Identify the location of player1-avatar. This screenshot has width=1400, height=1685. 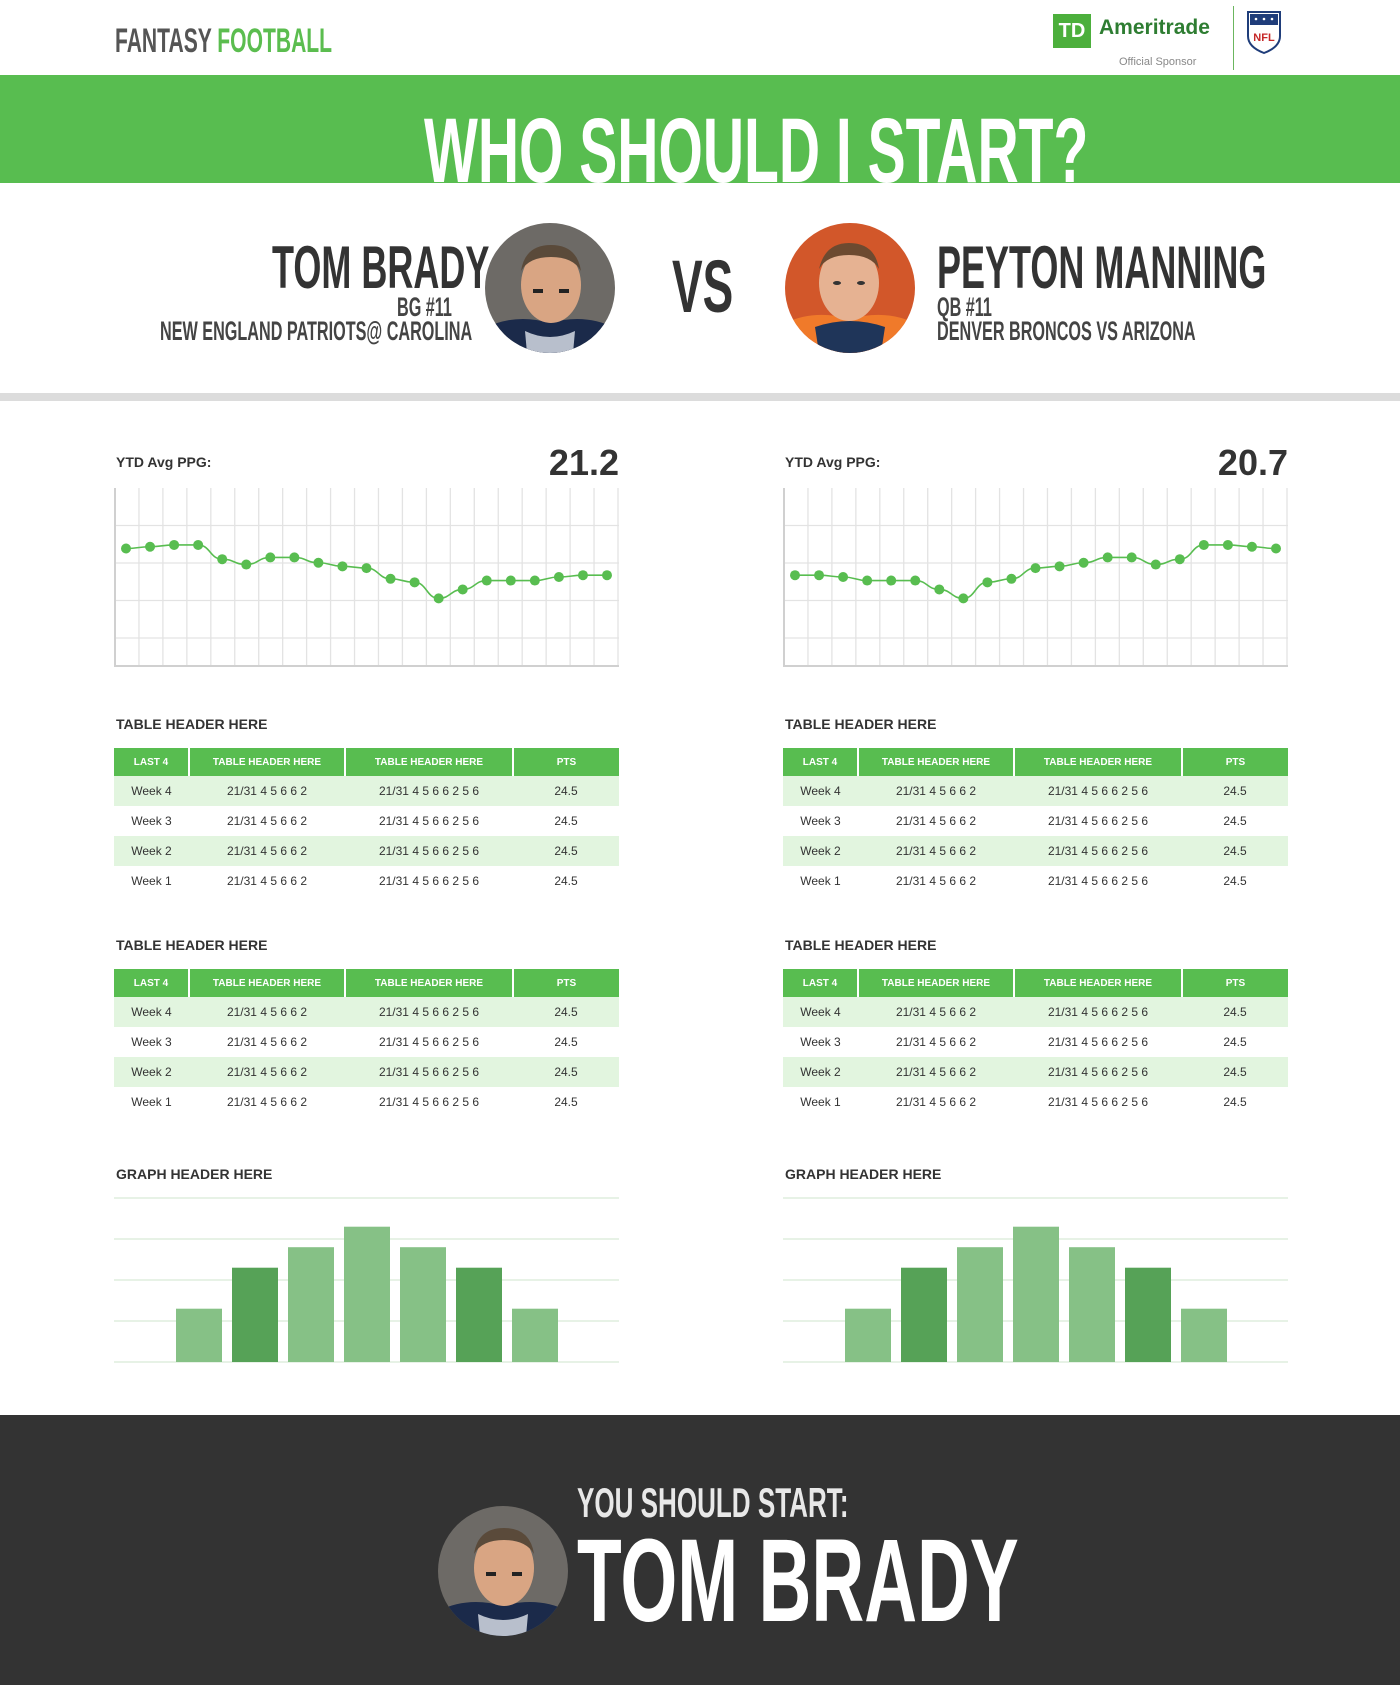
(550, 288).